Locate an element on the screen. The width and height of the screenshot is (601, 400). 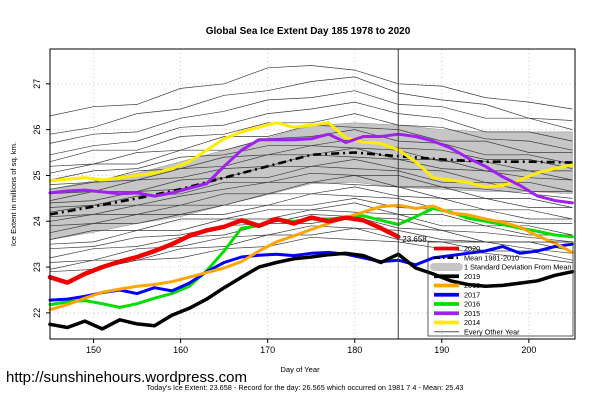
x-tick-label: 170 is located at coordinates (267, 350).